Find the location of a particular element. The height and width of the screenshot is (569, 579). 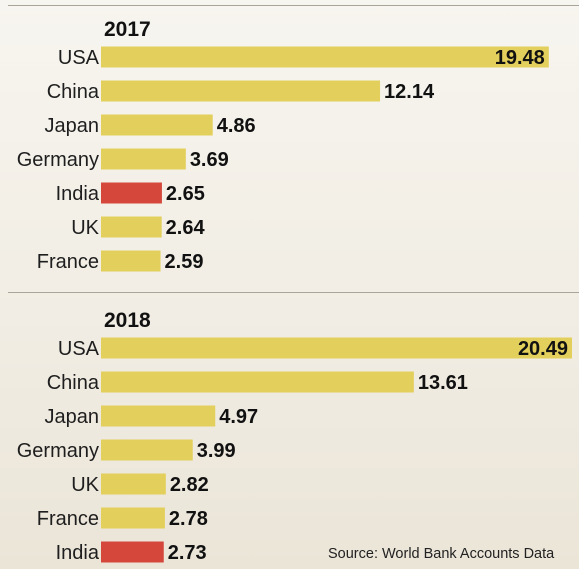

chart-title-2017: 2017 is located at coordinates (127, 29).